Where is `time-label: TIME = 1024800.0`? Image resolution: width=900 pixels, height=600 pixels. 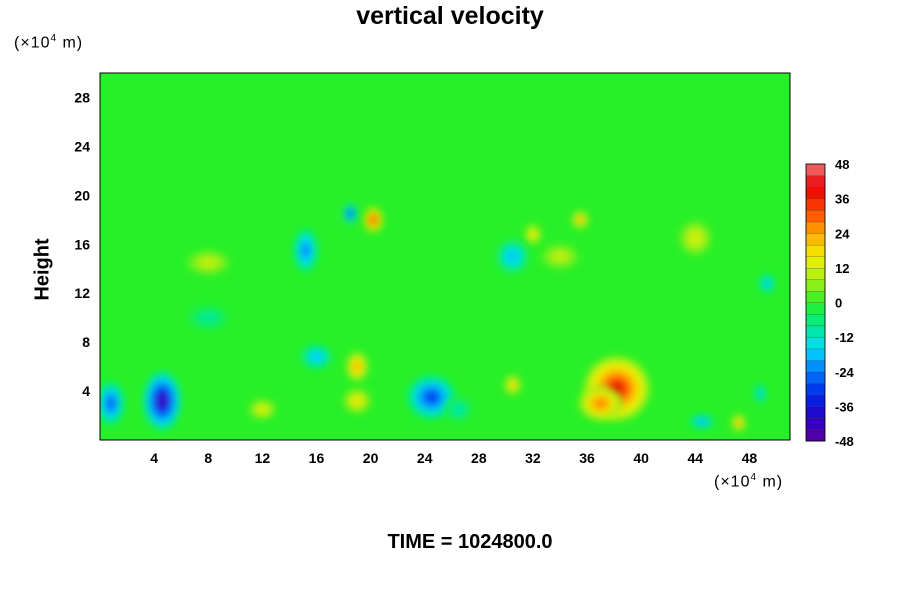
time-label: TIME = 1024800.0 is located at coordinates (470, 542).